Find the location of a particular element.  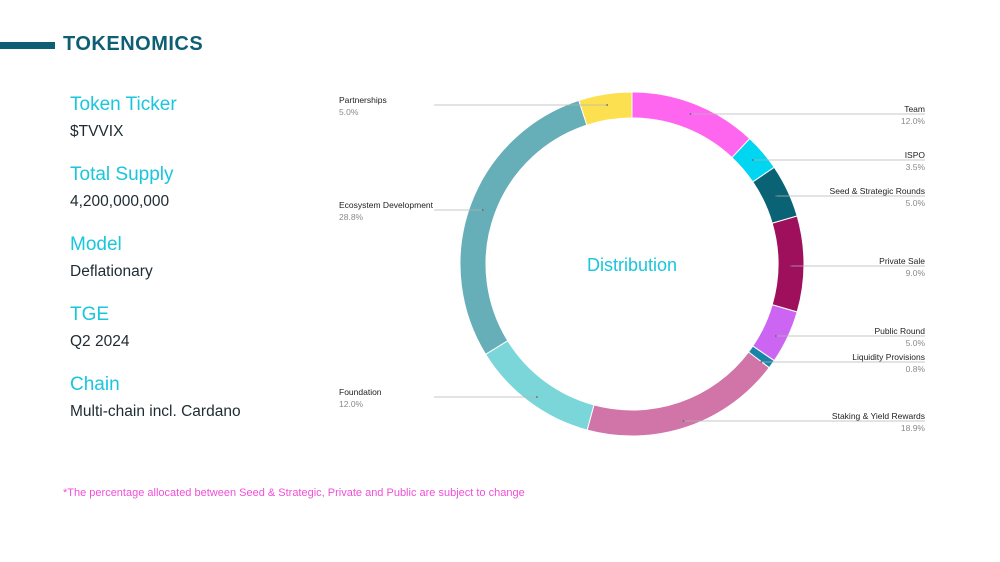

slice-label-percent: 18.9% is located at coordinates (913, 428).